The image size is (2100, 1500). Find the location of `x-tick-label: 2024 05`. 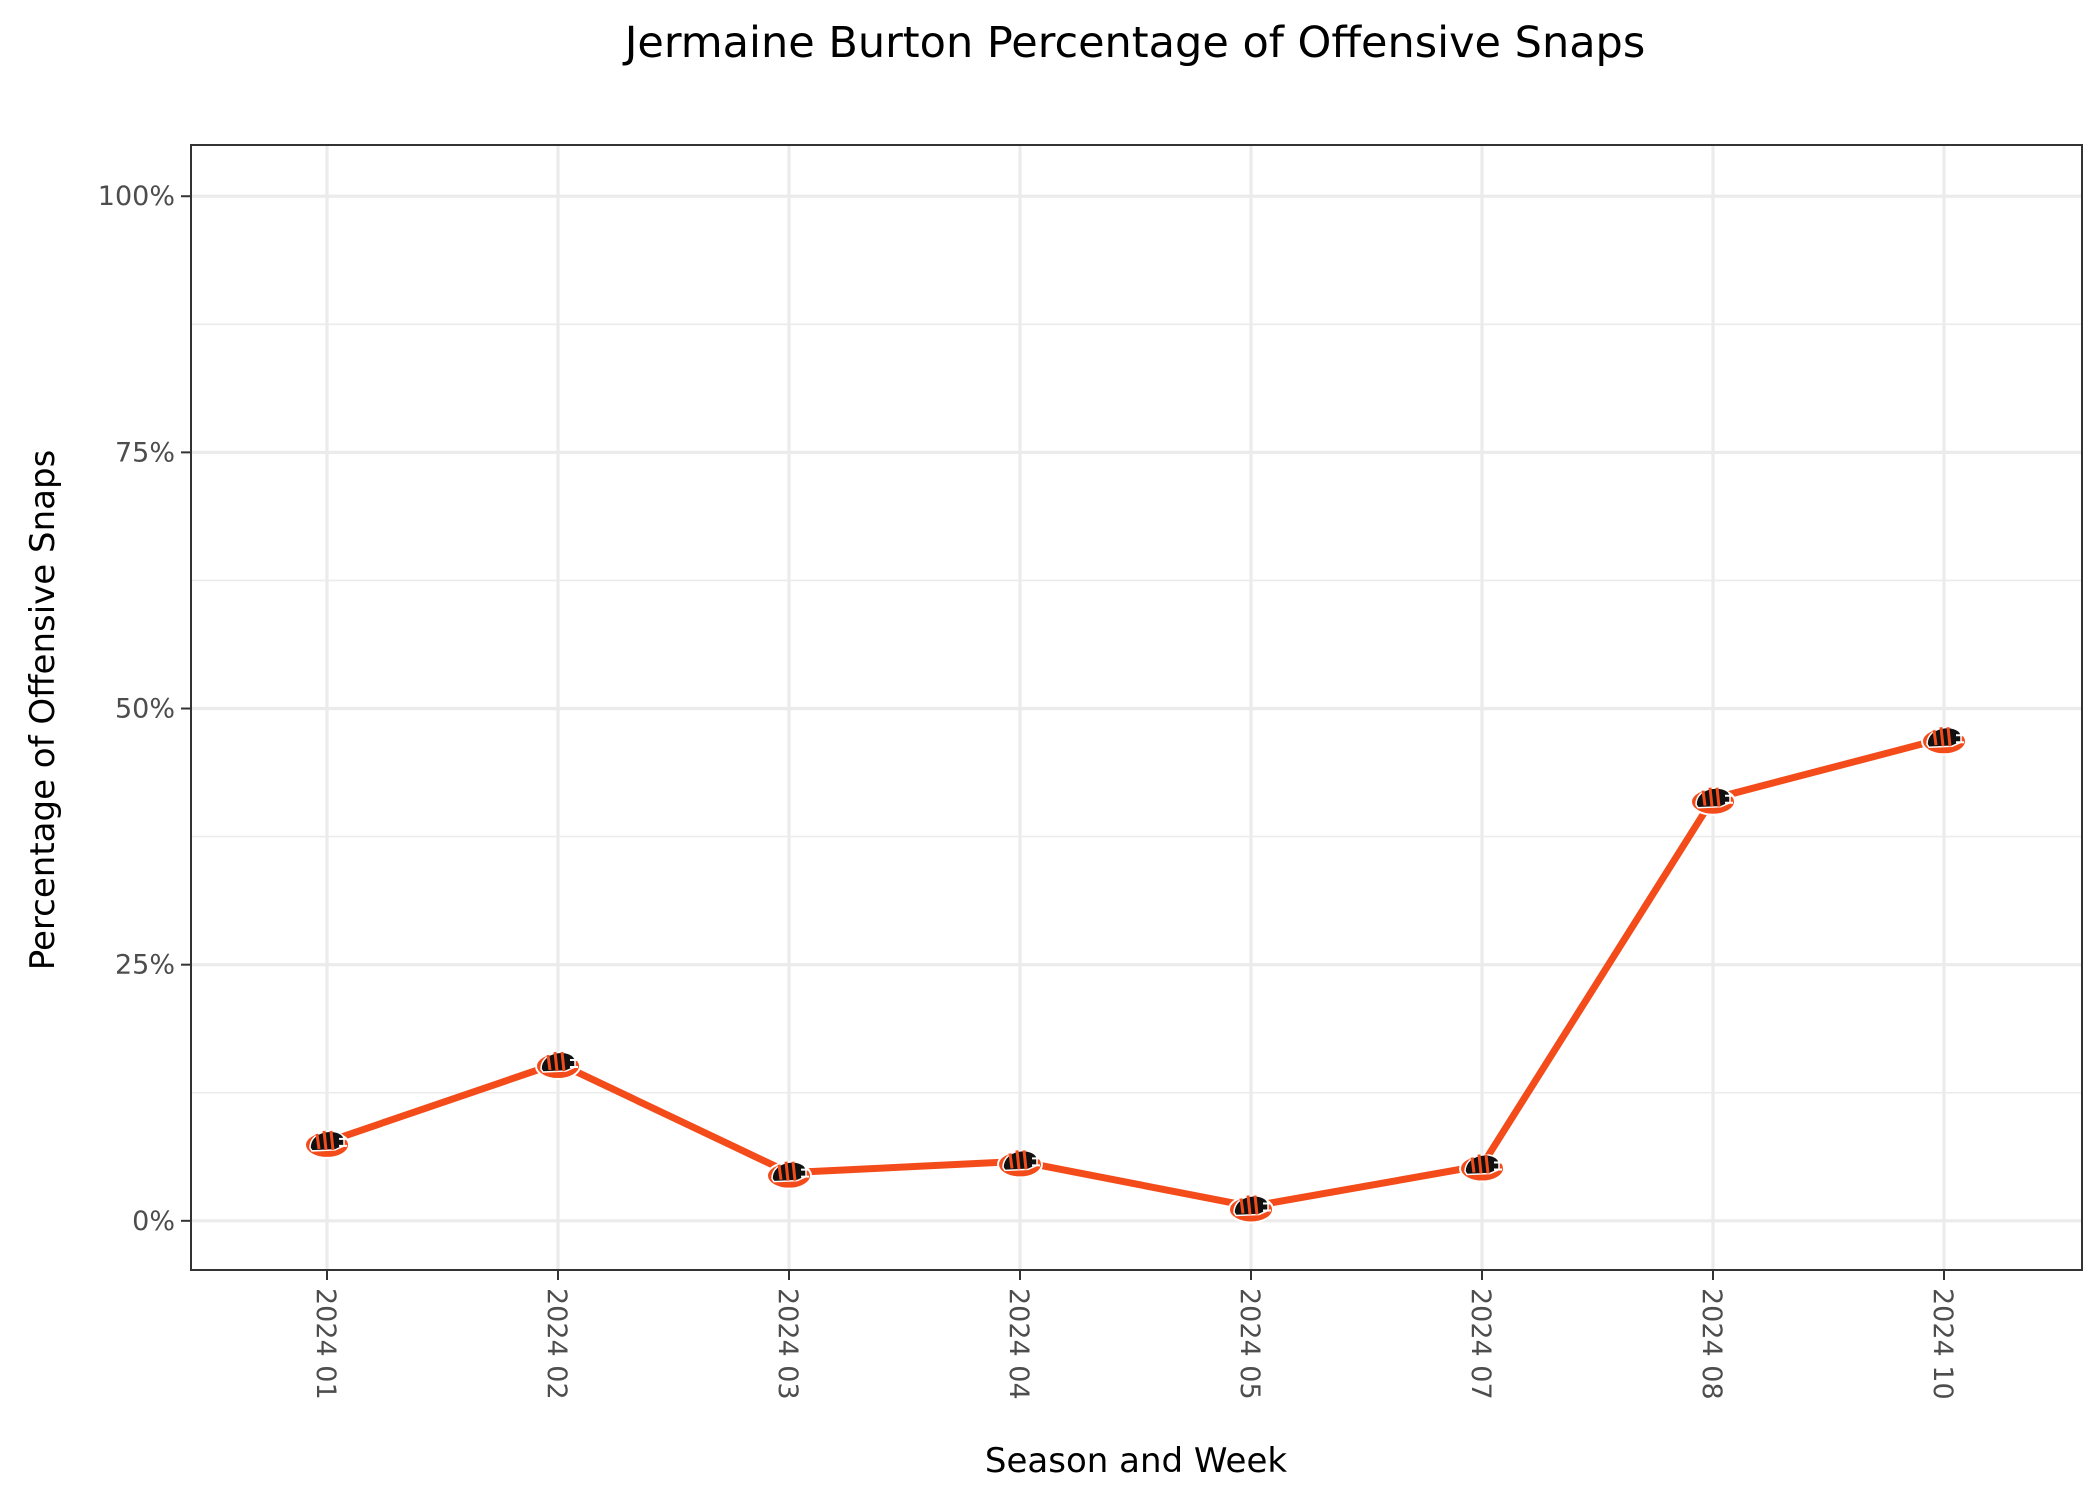

x-tick-label: 2024 05 is located at coordinates (1249, 1344).